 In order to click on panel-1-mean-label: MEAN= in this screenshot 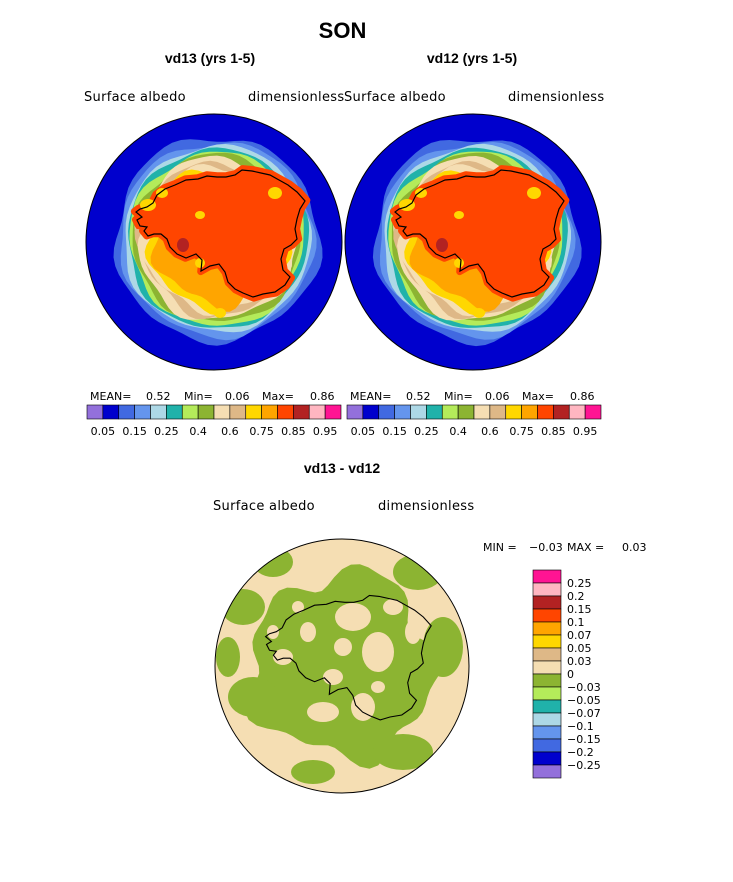, I will do `click(111, 396)`.